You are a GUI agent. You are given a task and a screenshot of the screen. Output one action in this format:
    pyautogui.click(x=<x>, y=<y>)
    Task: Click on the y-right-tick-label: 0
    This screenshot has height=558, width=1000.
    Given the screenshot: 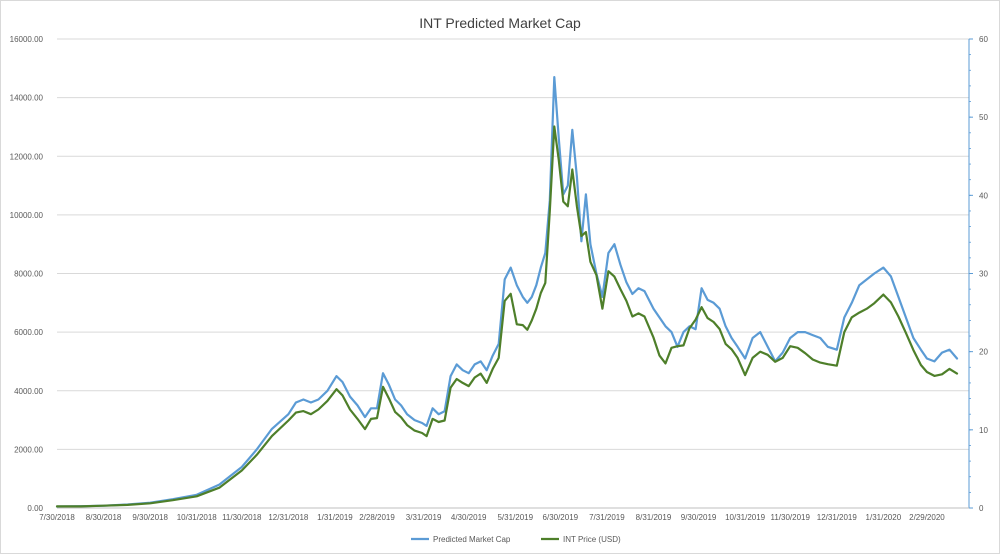 What is the action you would take?
    pyautogui.click(x=981, y=508)
    